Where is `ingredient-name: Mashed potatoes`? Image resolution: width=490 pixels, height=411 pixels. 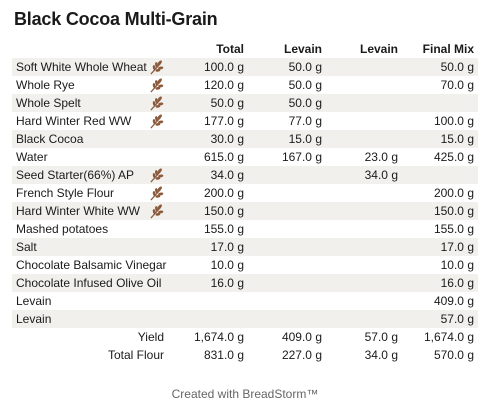 ingredient-name: Mashed potatoes is located at coordinates (62, 229).